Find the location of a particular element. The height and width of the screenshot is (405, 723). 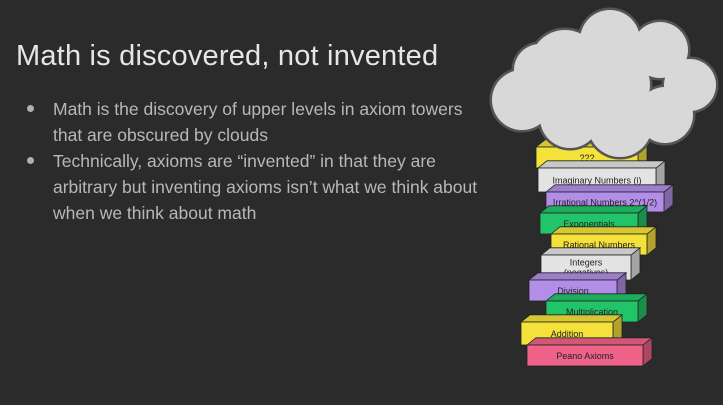

tower-block-label: Imaginary Numbers (i) is located at coordinates (596, 181).